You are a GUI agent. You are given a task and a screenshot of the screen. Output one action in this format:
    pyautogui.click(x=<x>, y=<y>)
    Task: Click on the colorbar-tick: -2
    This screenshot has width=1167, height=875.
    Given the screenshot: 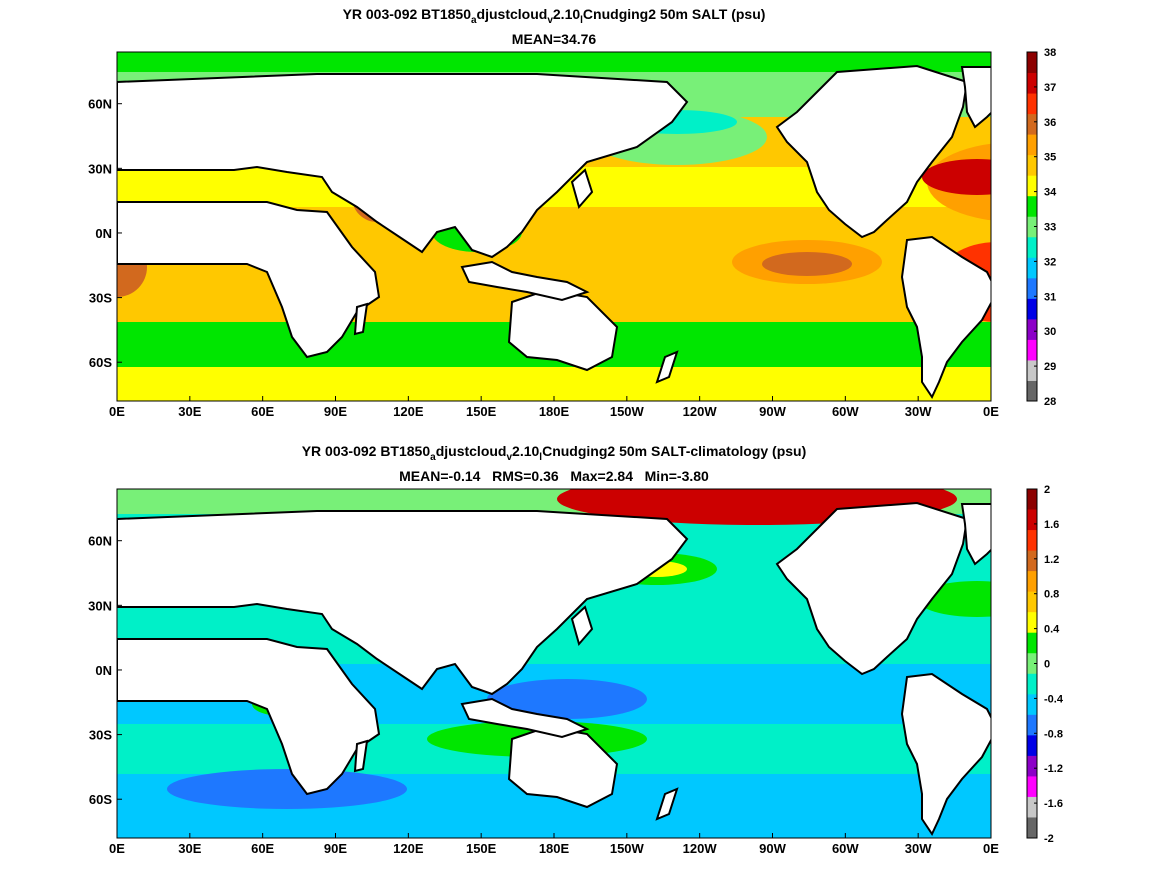 What is the action you would take?
    pyautogui.click(x=1044, y=839)
    